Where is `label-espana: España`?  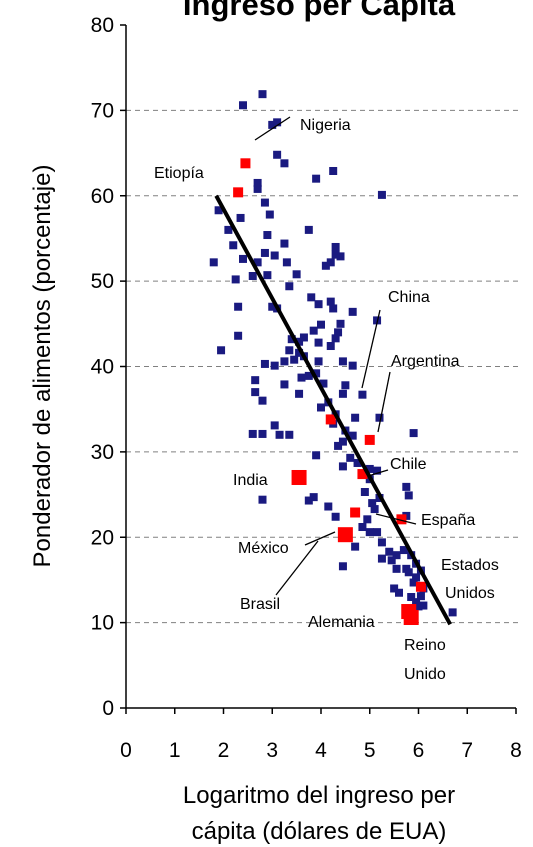
label-espana: España is located at coordinates (448, 520).